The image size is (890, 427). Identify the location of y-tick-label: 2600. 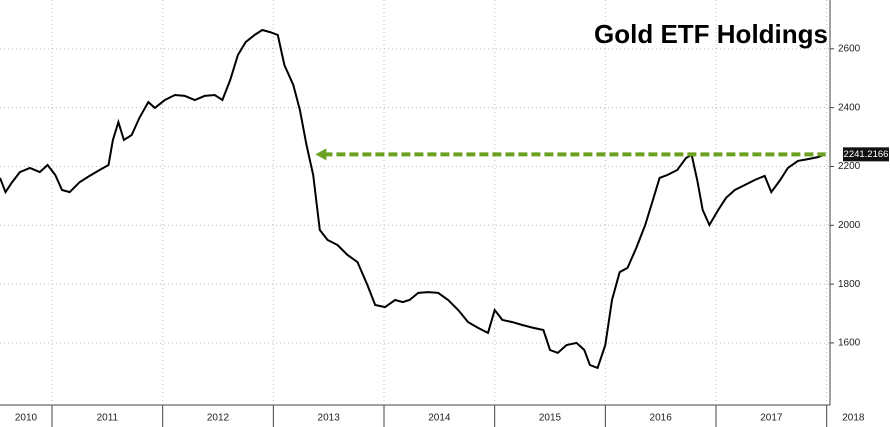
(849, 48).